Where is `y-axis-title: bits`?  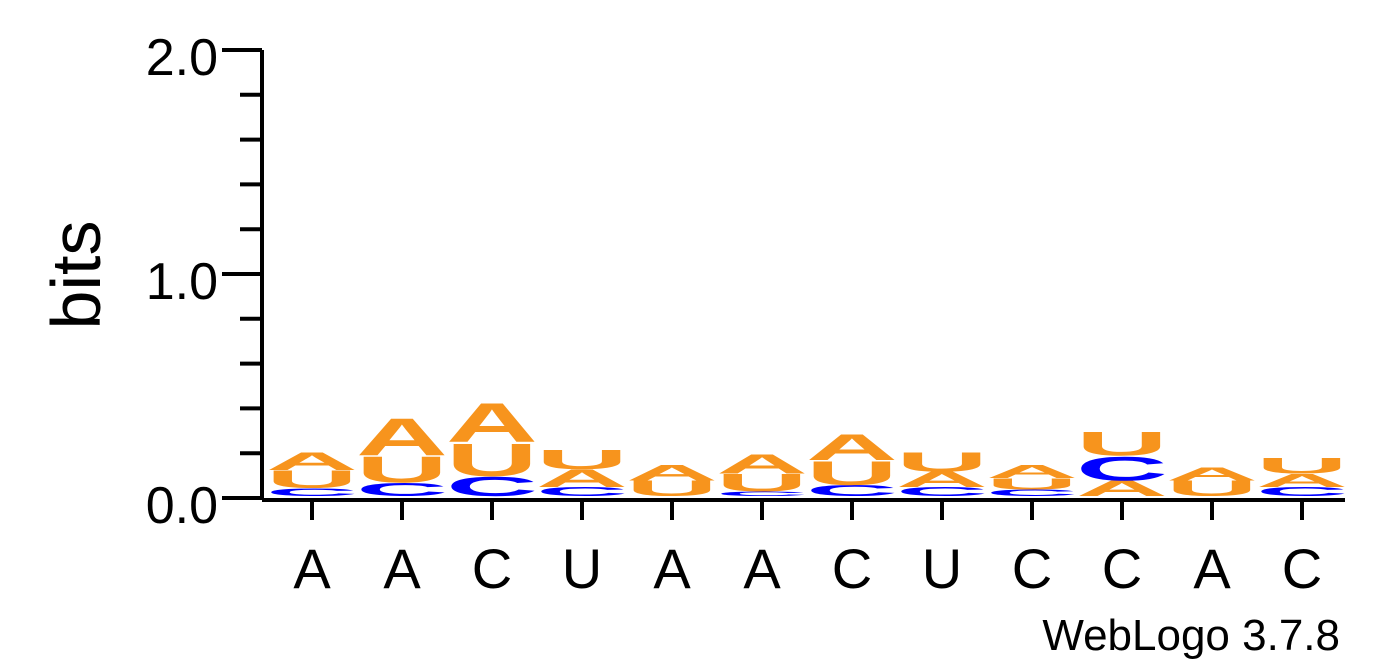 y-axis-title: bits is located at coordinates (76, 275).